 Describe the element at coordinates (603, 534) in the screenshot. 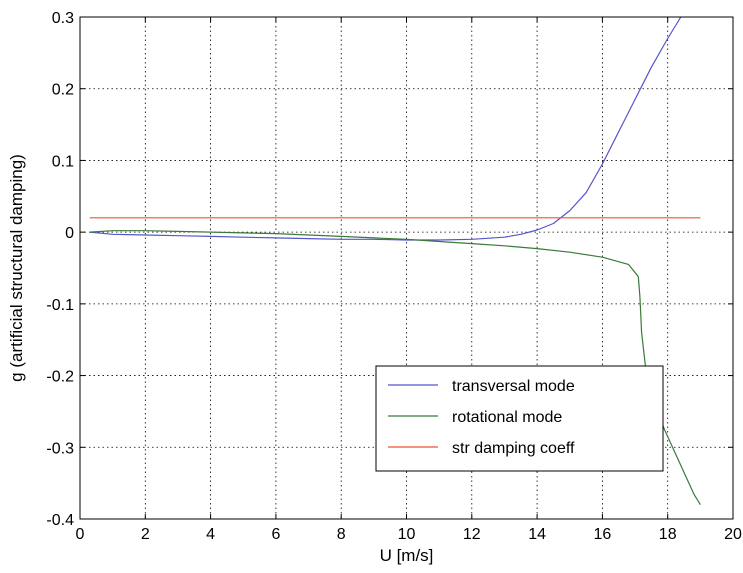

I see `x-tick-label: 16` at that location.